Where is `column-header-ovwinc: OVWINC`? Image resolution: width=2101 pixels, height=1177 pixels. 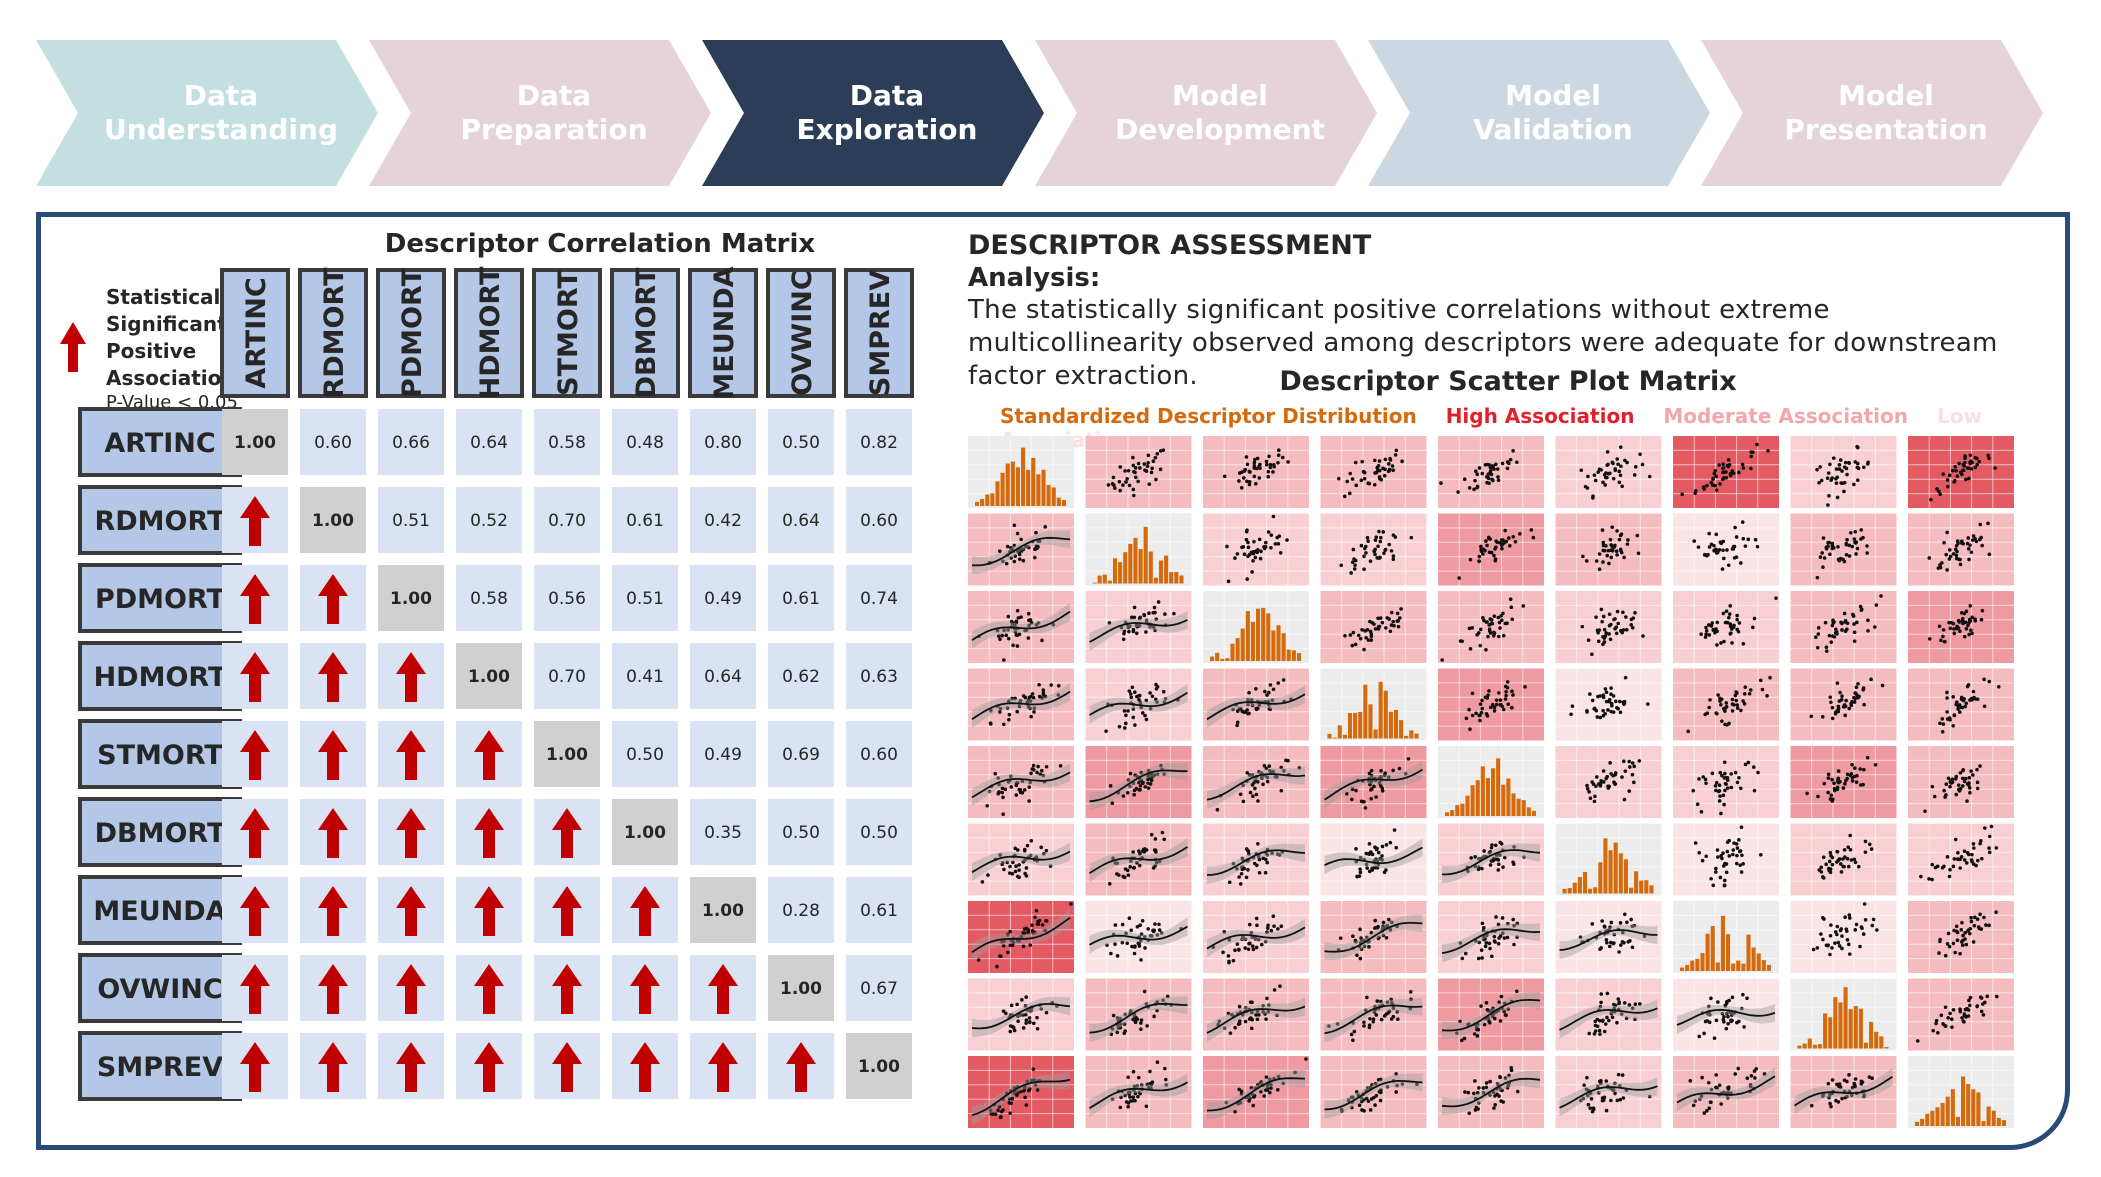 column-header-ovwinc: OVWINC is located at coordinates (801, 333).